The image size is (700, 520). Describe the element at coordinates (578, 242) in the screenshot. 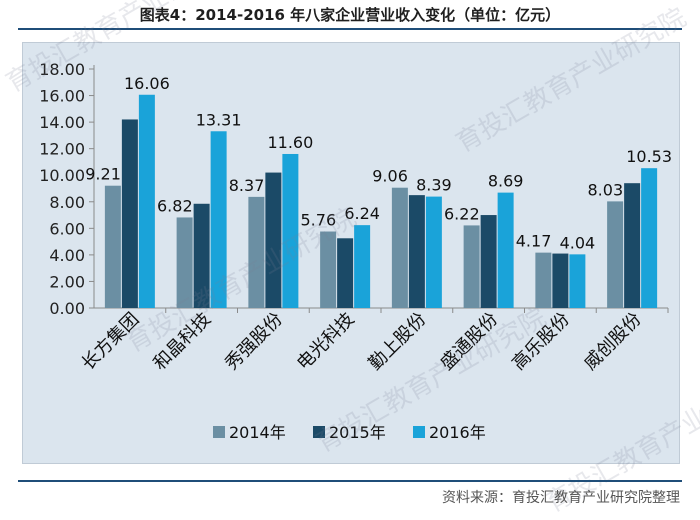

I see `data-label: 4.04` at that location.